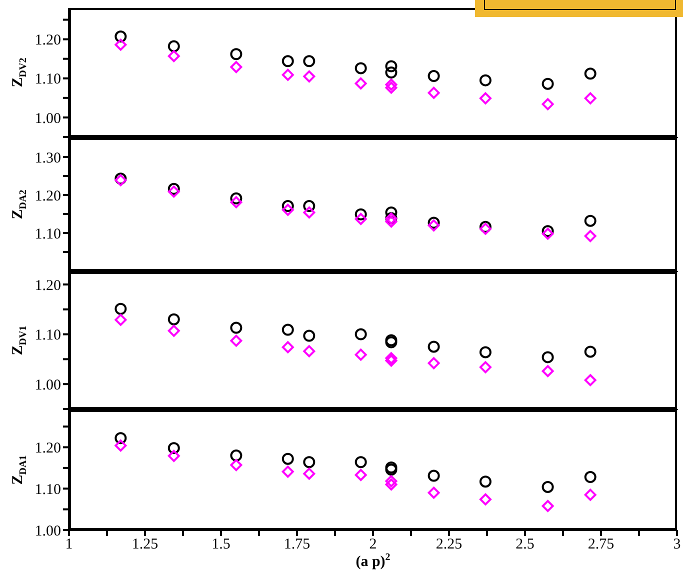 This screenshot has width=683, height=573. I want to click on x-tick-label: 2.25, so click(449, 544).